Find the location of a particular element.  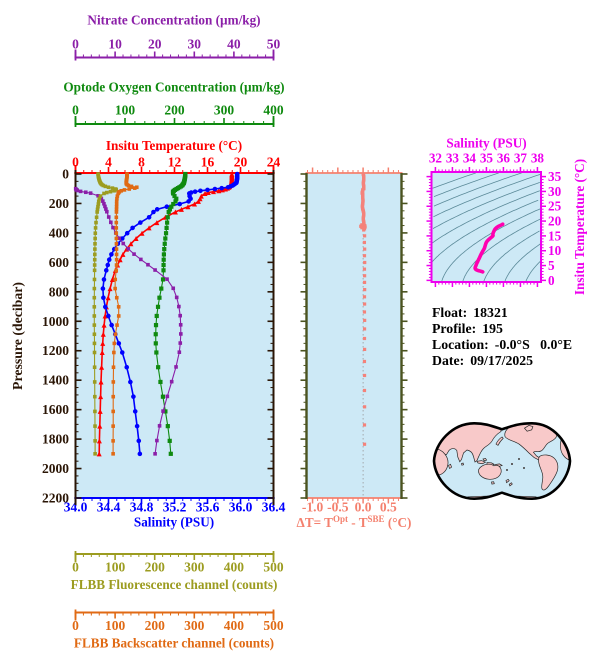

salinity-tick-label: 34.8 is located at coordinates (142, 507).